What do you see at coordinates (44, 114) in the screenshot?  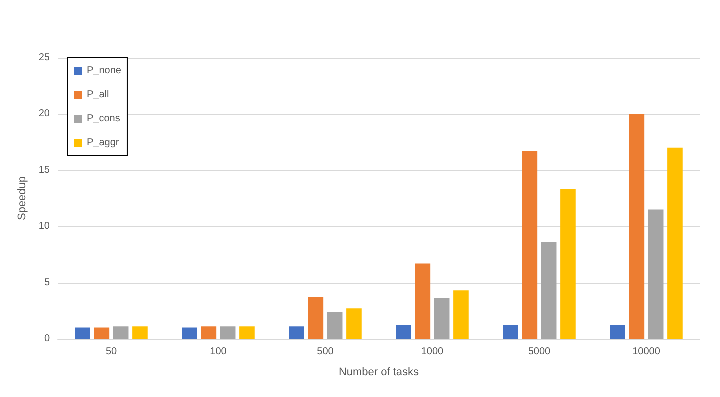 I see `y-tick-label: 20` at bounding box center [44, 114].